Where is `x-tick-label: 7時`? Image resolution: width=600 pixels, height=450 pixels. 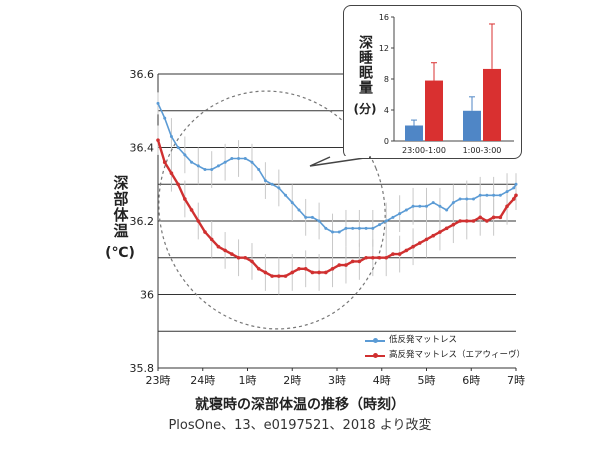
x-tick-label: 7時 is located at coordinates (516, 380).